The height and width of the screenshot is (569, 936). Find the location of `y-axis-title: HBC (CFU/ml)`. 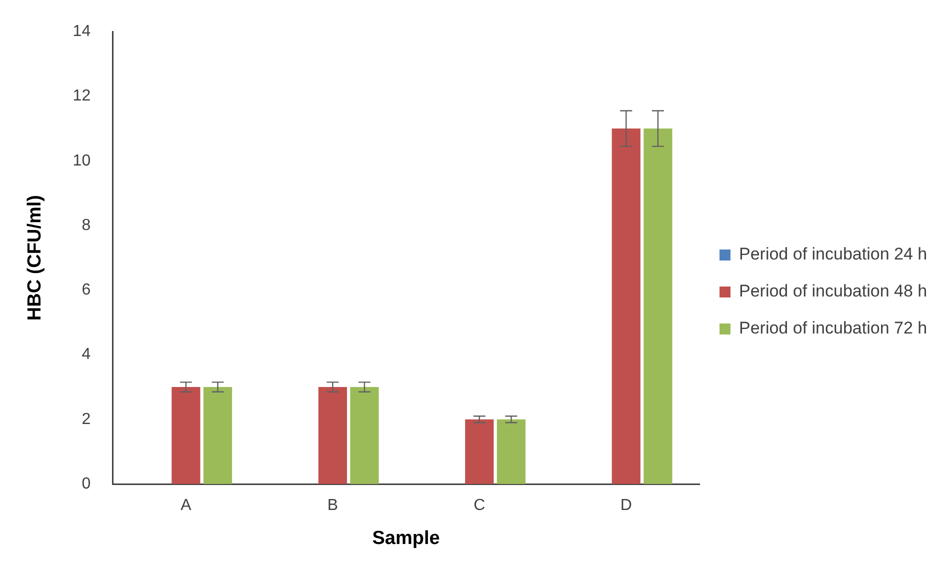

y-axis-title: HBC (CFU/ml) is located at coordinates (35, 257).